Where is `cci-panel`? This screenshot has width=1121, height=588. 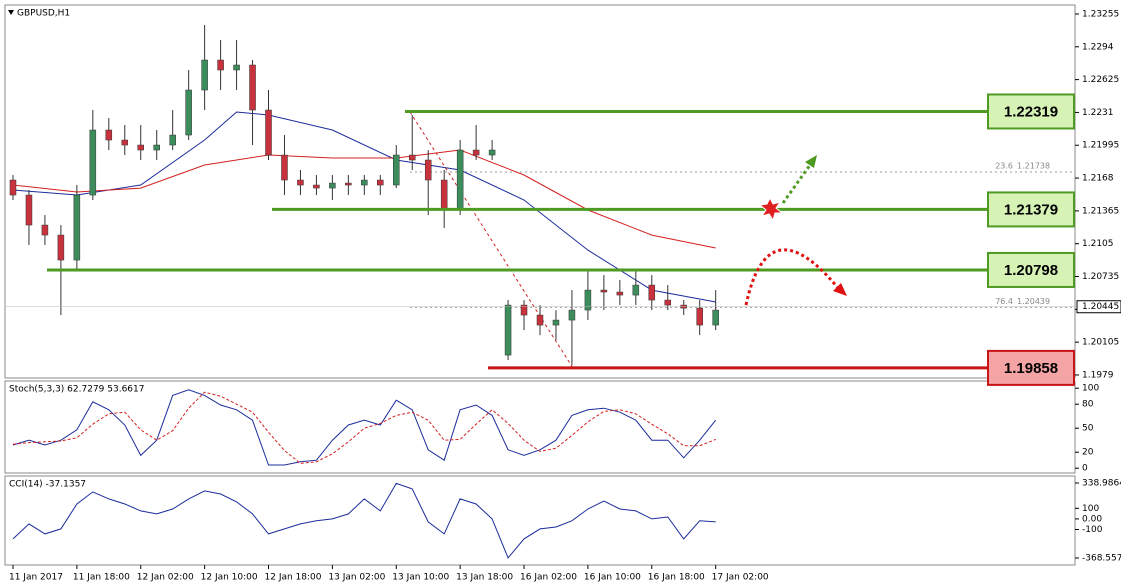
cci-panel is located at coordinates (540, 520).